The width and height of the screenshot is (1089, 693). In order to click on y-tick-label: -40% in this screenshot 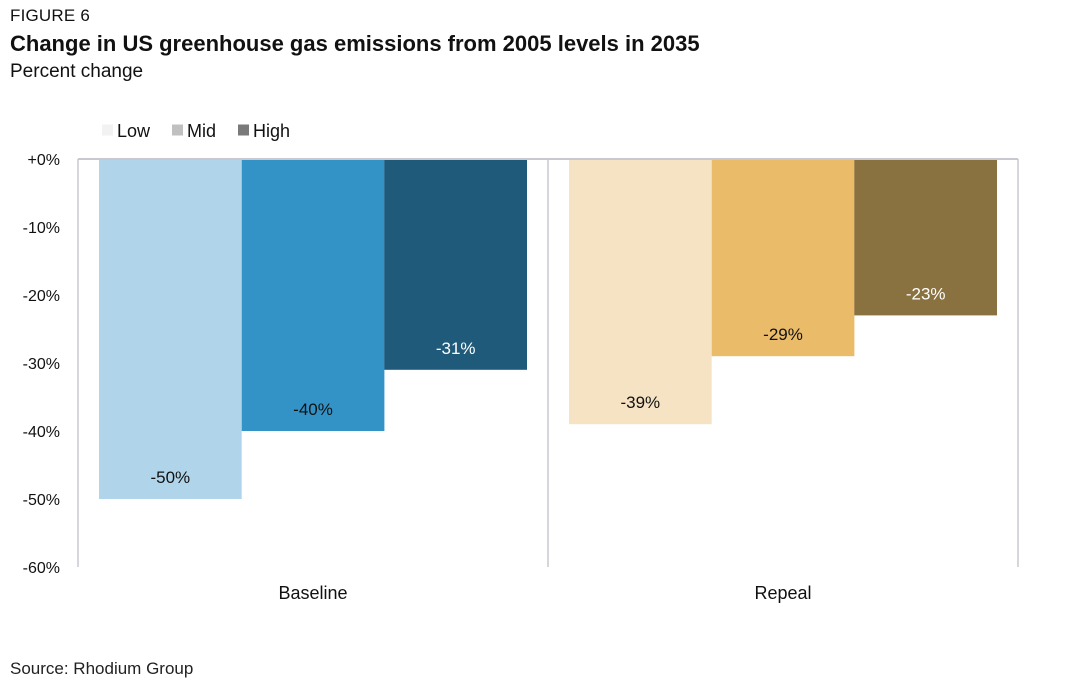, I will do `click(41, 432)`.